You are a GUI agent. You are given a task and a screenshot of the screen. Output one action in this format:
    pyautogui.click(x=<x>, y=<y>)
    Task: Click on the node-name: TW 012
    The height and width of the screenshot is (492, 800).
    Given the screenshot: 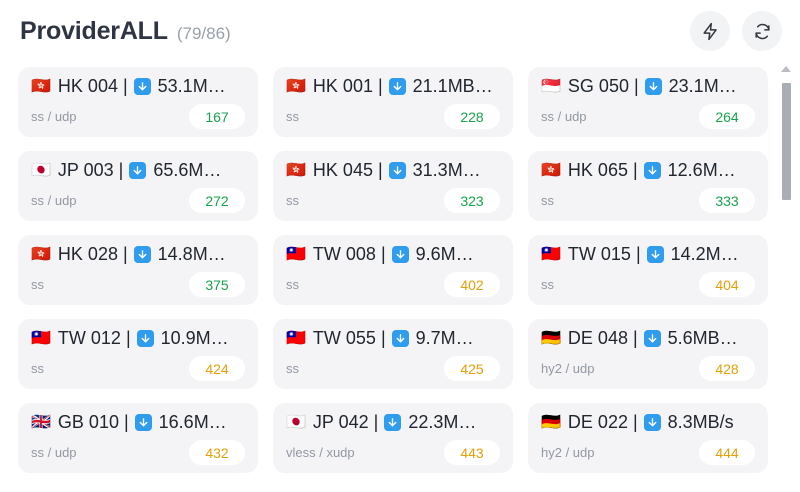 What is the action you would take?
    pyautogui.click(x=89, y=338)
    